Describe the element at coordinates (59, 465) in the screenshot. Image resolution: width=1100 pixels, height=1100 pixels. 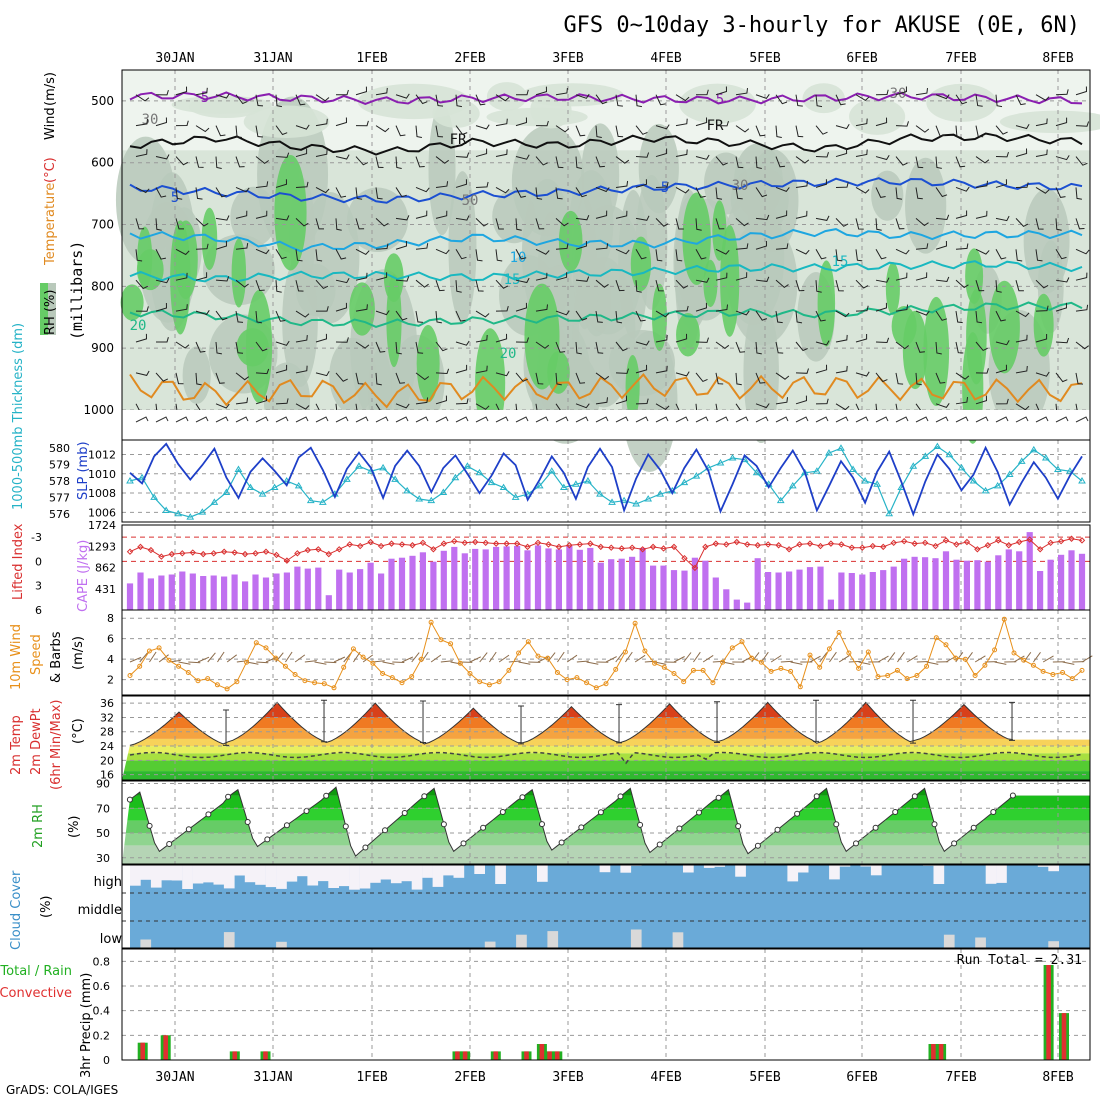
I see `thickness-tick-label: 579` at that location.